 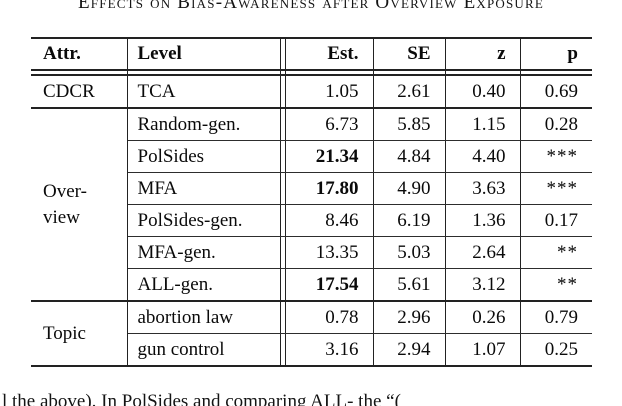 I want to click on column-header-level: Level, so click(x=204, y=54).